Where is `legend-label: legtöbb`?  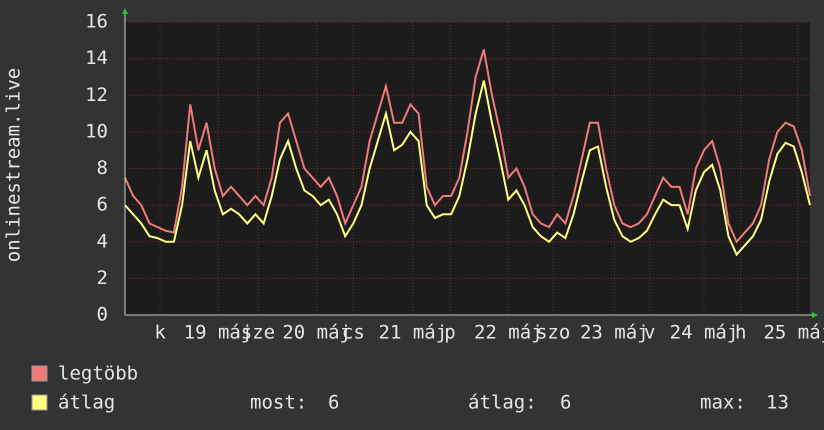
legend-label: legtöbb is located at coordinates (98, 374).